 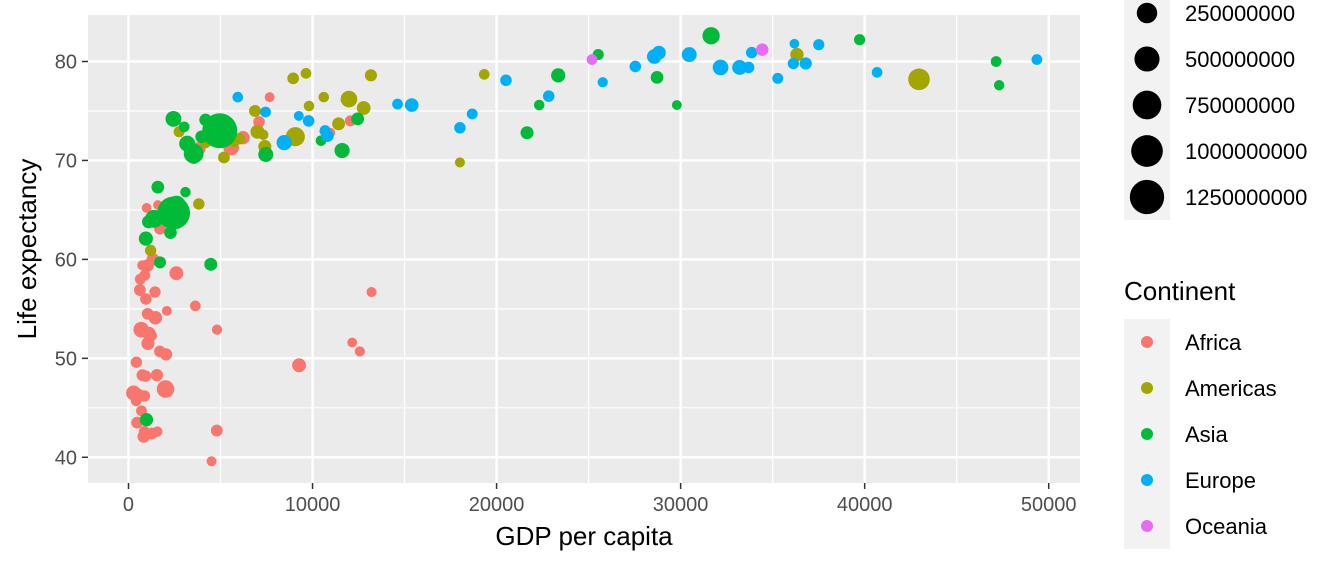 I want to click on x-axis: 0 10000 20000 30000 40000 50000, so click(x=600, y=499).